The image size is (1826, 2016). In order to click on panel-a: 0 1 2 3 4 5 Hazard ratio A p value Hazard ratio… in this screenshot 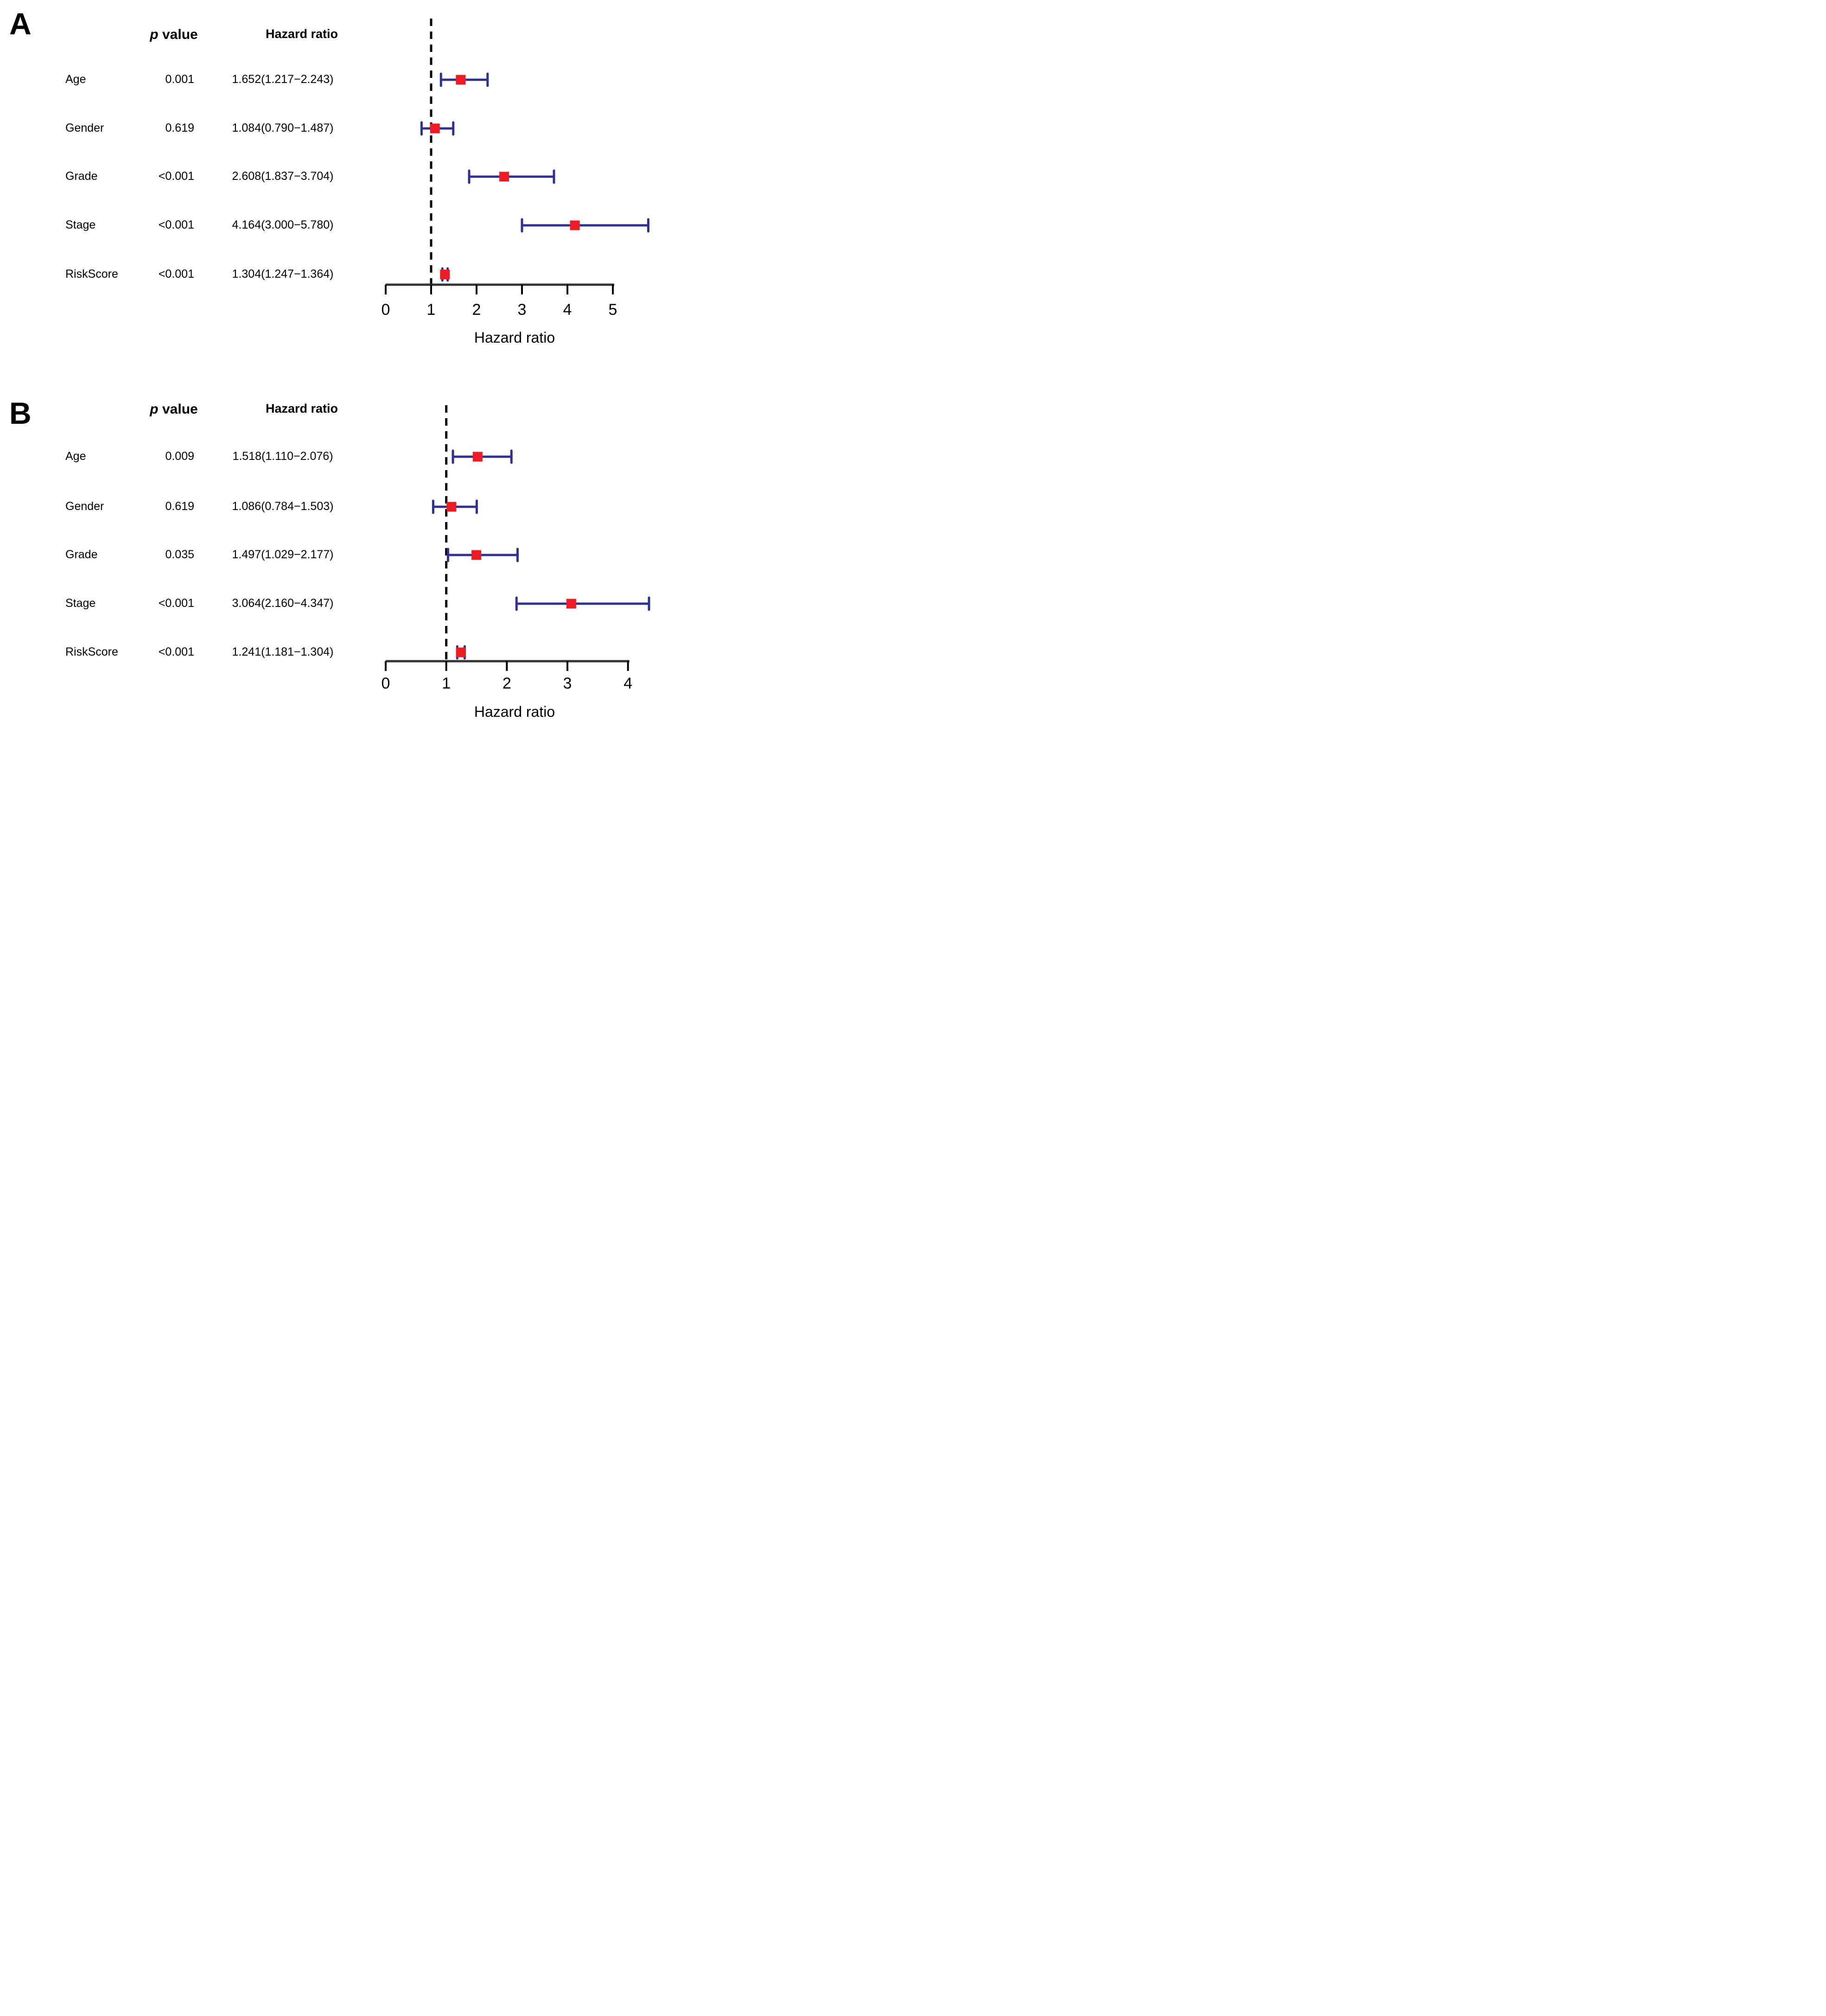, I will do `click(329, 182)`.